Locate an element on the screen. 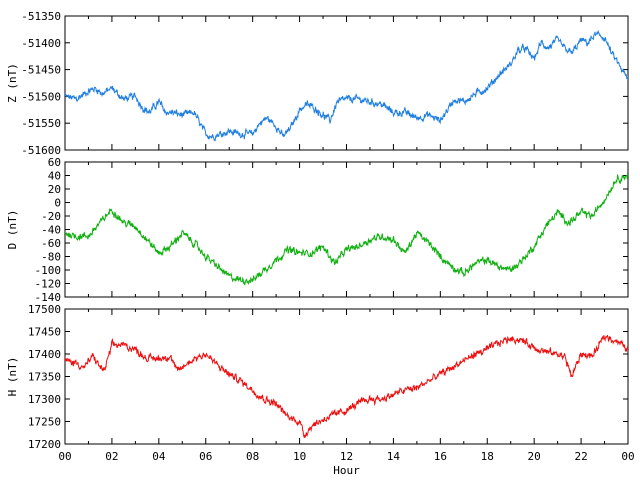 Image resolution: width=640 pixels, height=480 pixels. y-tick-label: -51600 is located at coordinates (41, 150).